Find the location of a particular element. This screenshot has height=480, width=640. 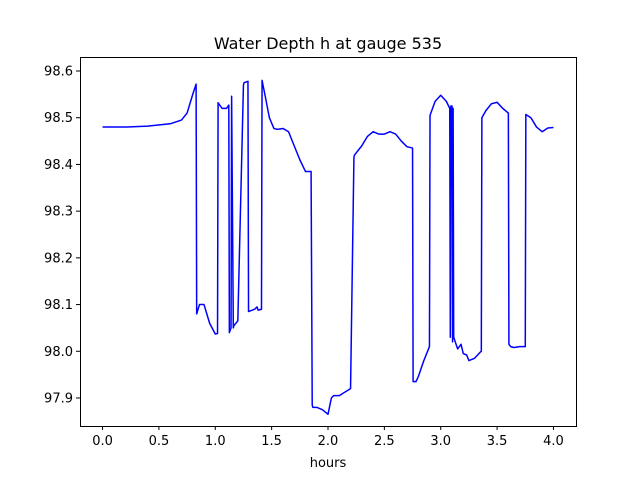

y-tick-label: 98.3 is located at coordinates (58, 212).